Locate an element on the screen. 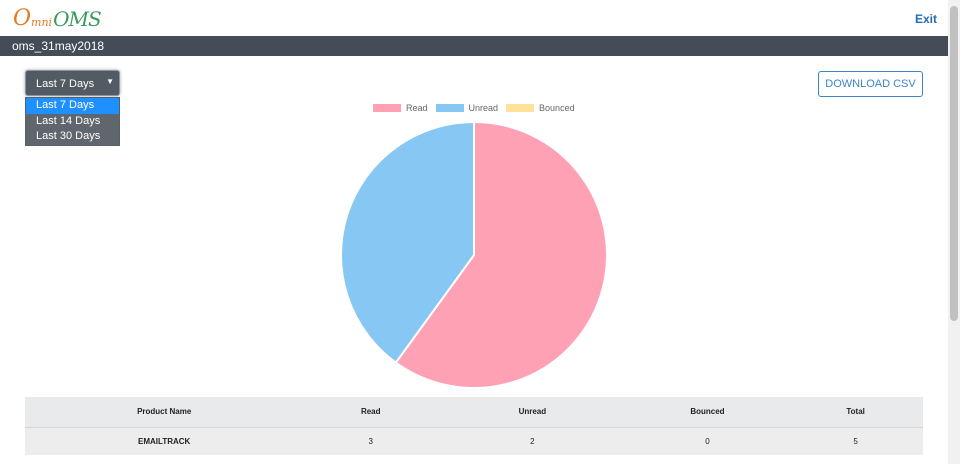 The height and width of the screenshot is (464, 960). date-range-select: Last 7 Days ▼ is located at coordinates (72, 83).